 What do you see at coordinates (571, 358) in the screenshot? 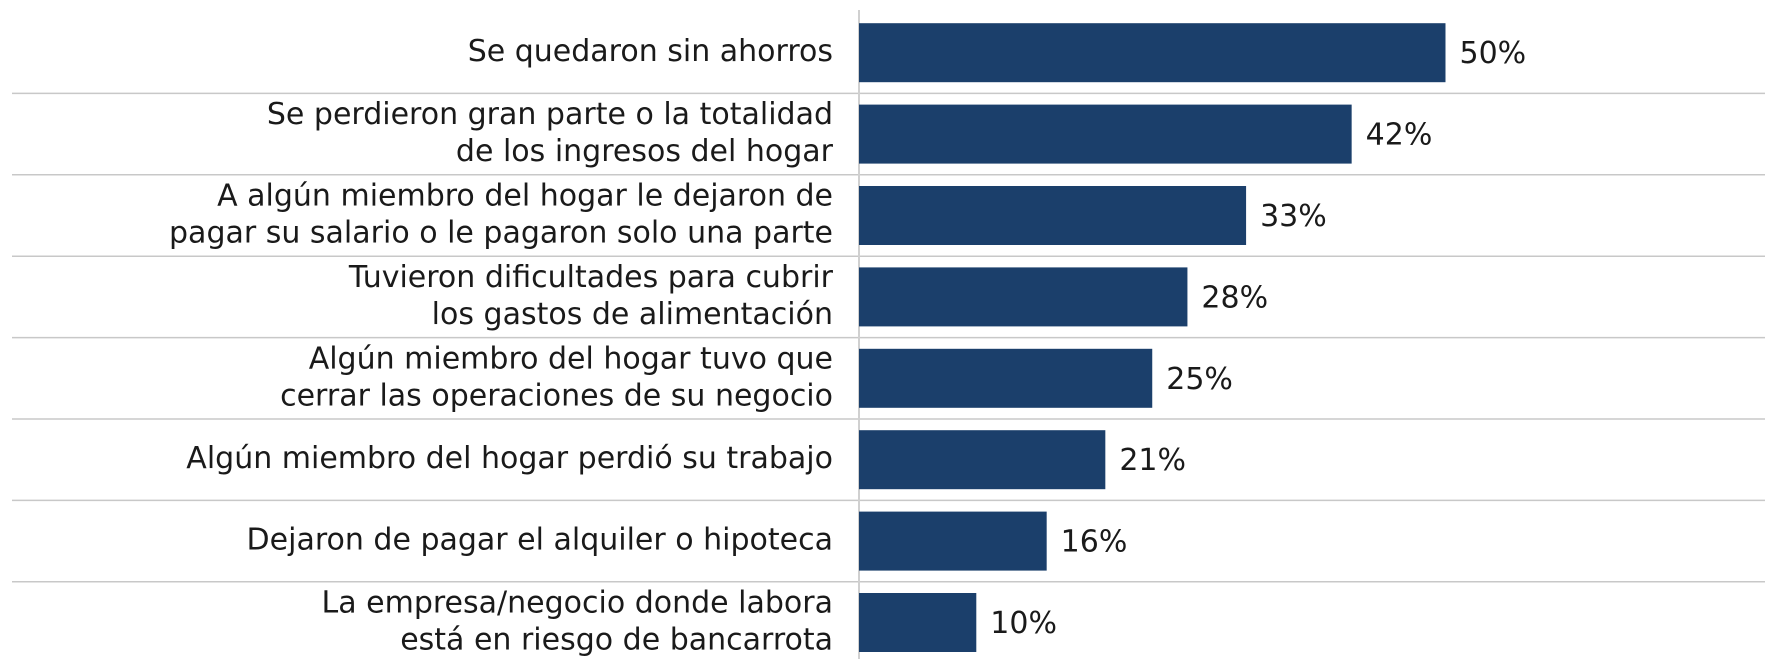
I see `category-label: Algún miembro del hogar tuvo que` at bounding box center [571, 358].